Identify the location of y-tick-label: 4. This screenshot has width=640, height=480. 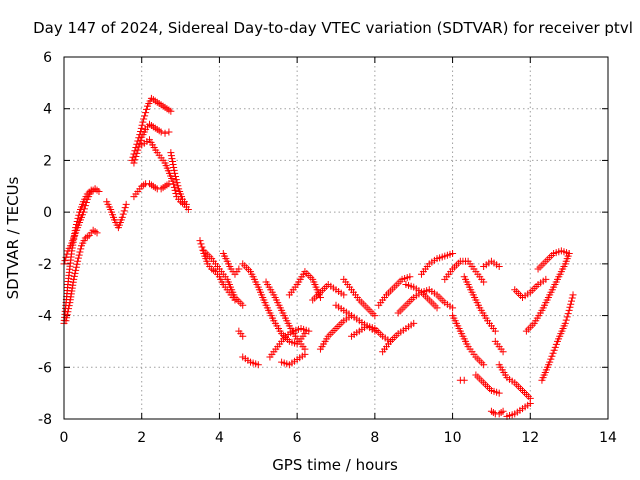
(47, 110).